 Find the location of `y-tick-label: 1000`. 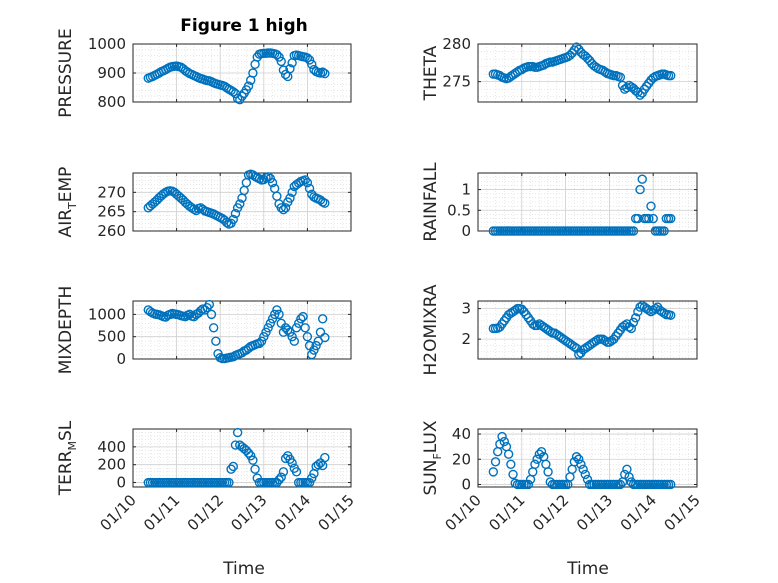

y-tick-label: 1000 is located at coordinates (107, 44).